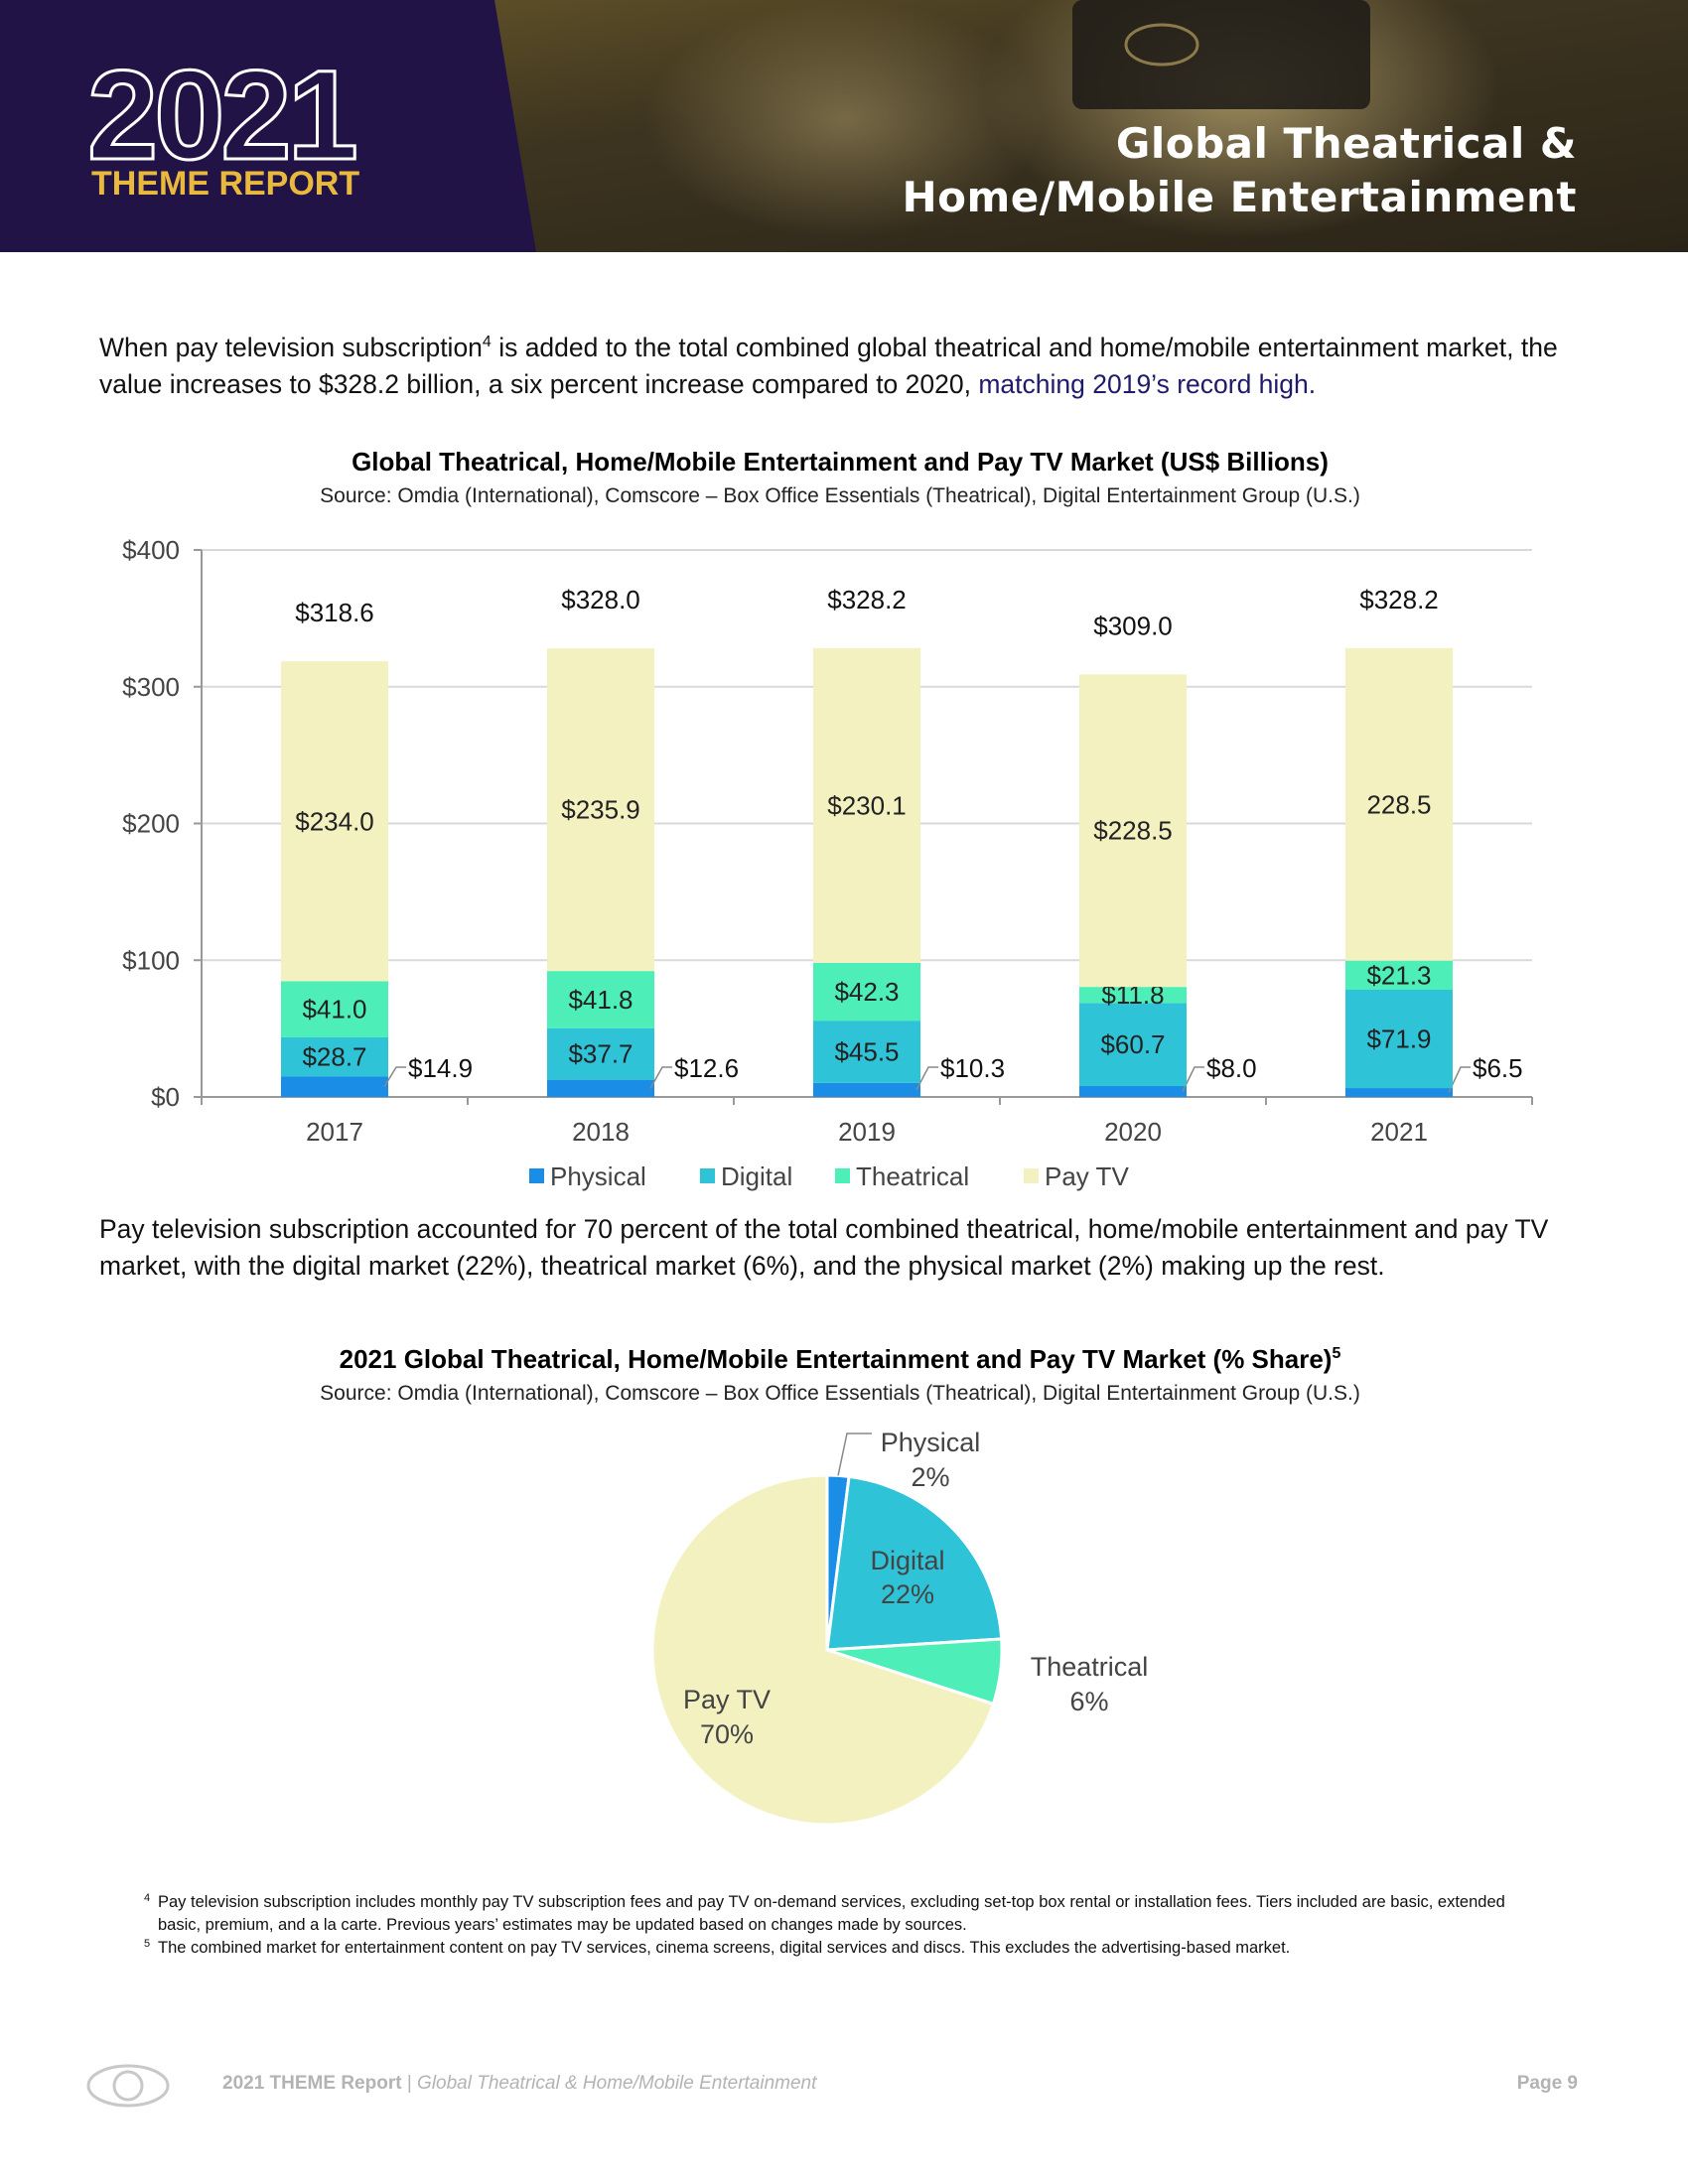  Describe the element at coordinates (151, 824) in the screenshot. I see `y-tick-label: $200` at that location.